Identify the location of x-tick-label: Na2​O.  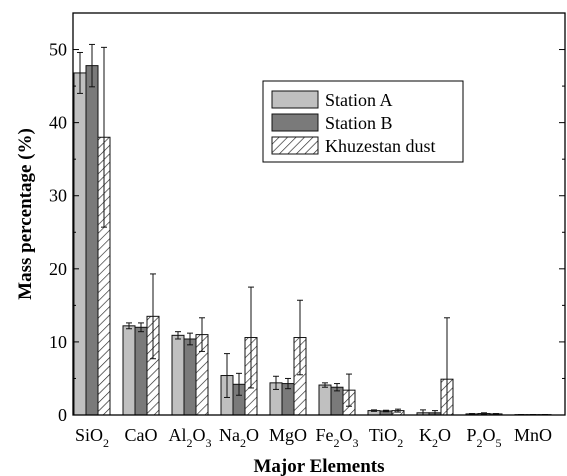
(239, 437).